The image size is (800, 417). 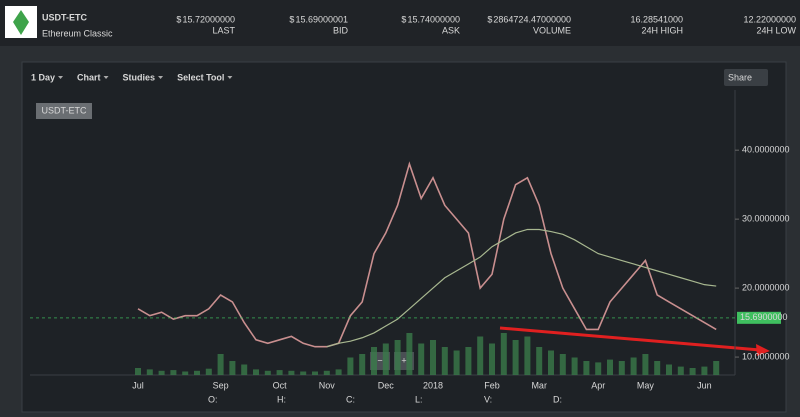 I want to click on ohlc-label: D:, so click(x=557, y=399).